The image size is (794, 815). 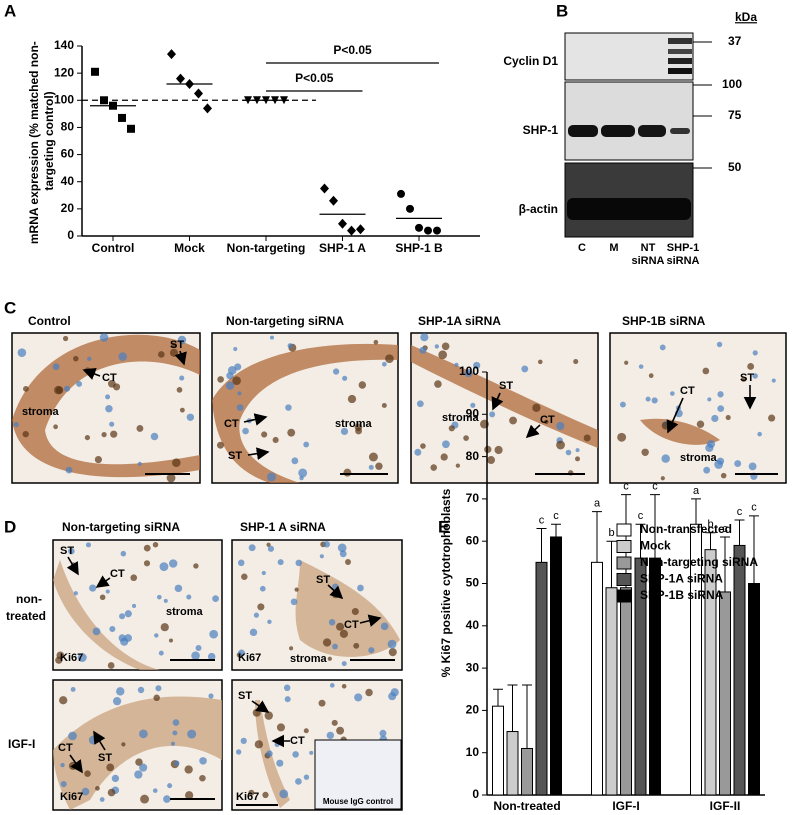 I want to click on tissue-label: CT, so click(x=65, y=748).